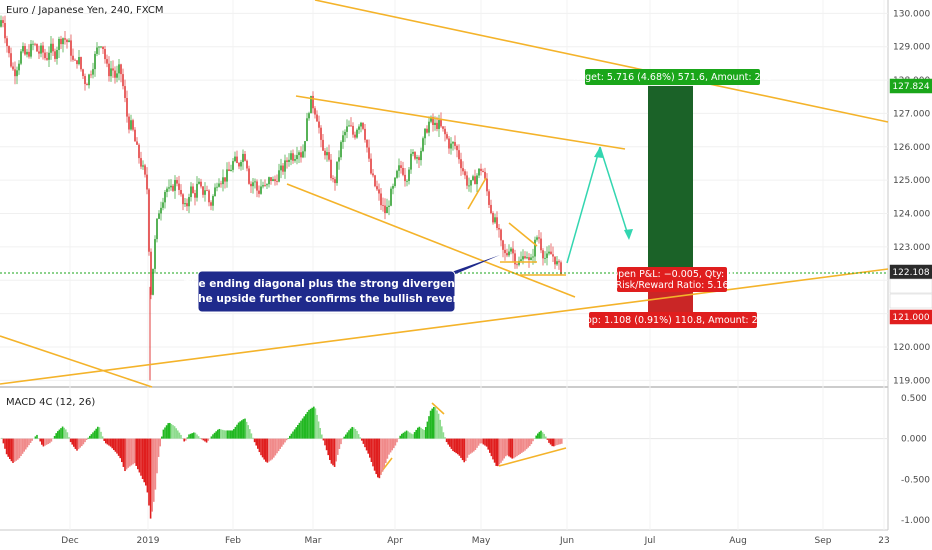 The height and width of the screenshot is (550, 932). I want to click on macd-tick-label: 0.500, so click(914, 399).